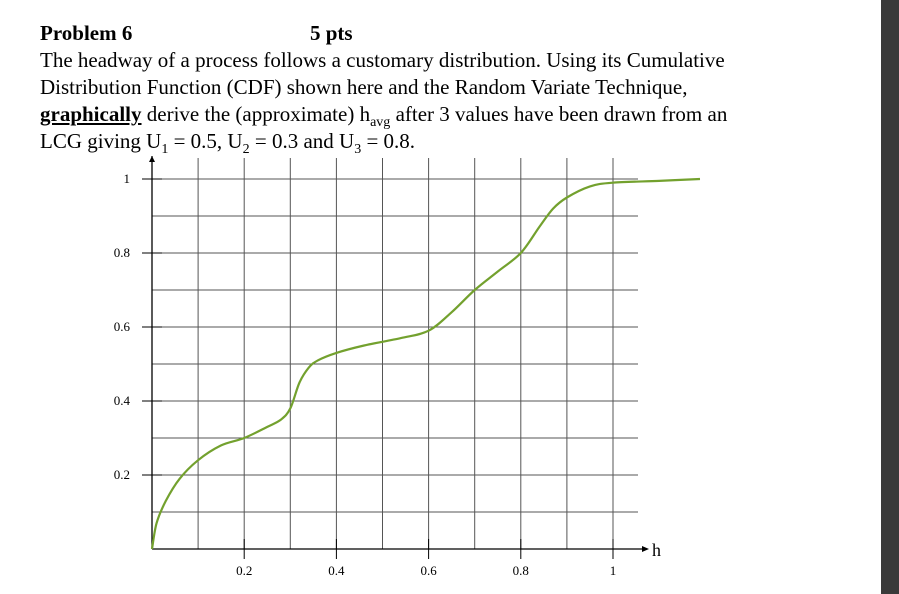 This screenshot has width=899, height=594. Describe the element at coordinates (165, 150) in the screenshot. I see `u1-subscript: 1` at that location.